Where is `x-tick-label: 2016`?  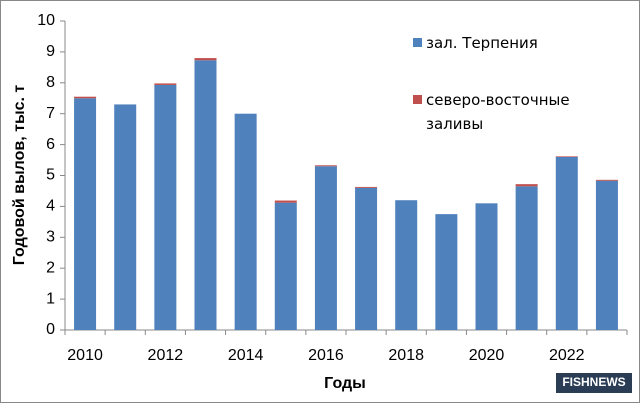
x-tick-label: 2016 is located at coordinates (326, 355).